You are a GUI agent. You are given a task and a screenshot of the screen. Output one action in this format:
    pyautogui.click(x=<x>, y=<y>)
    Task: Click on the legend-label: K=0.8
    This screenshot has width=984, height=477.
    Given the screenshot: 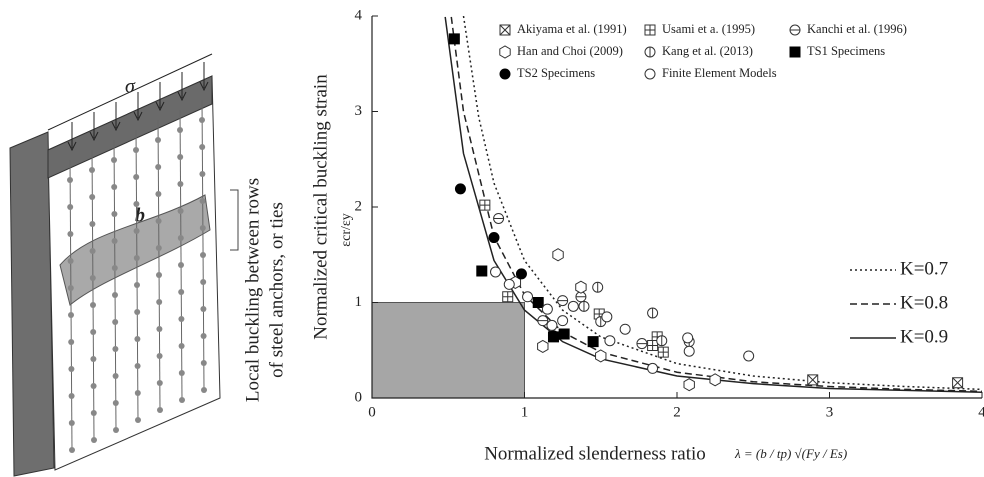 What is the action you would take?
    pyautogui.click(x=924, y=302)
    